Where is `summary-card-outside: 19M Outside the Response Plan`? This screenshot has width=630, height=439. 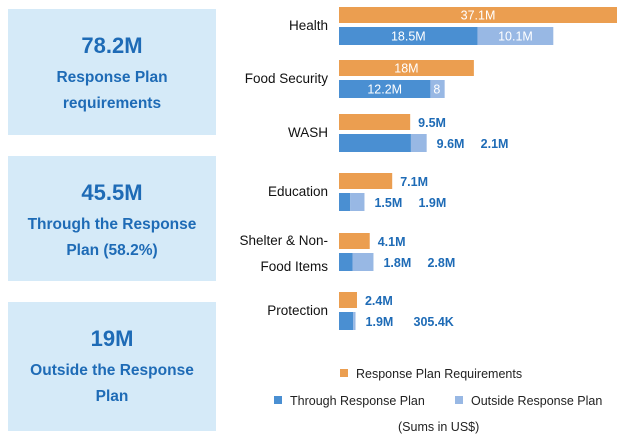 summary-card-outside: 19M Outside the Response Plan is located at coordinates (112, 366).